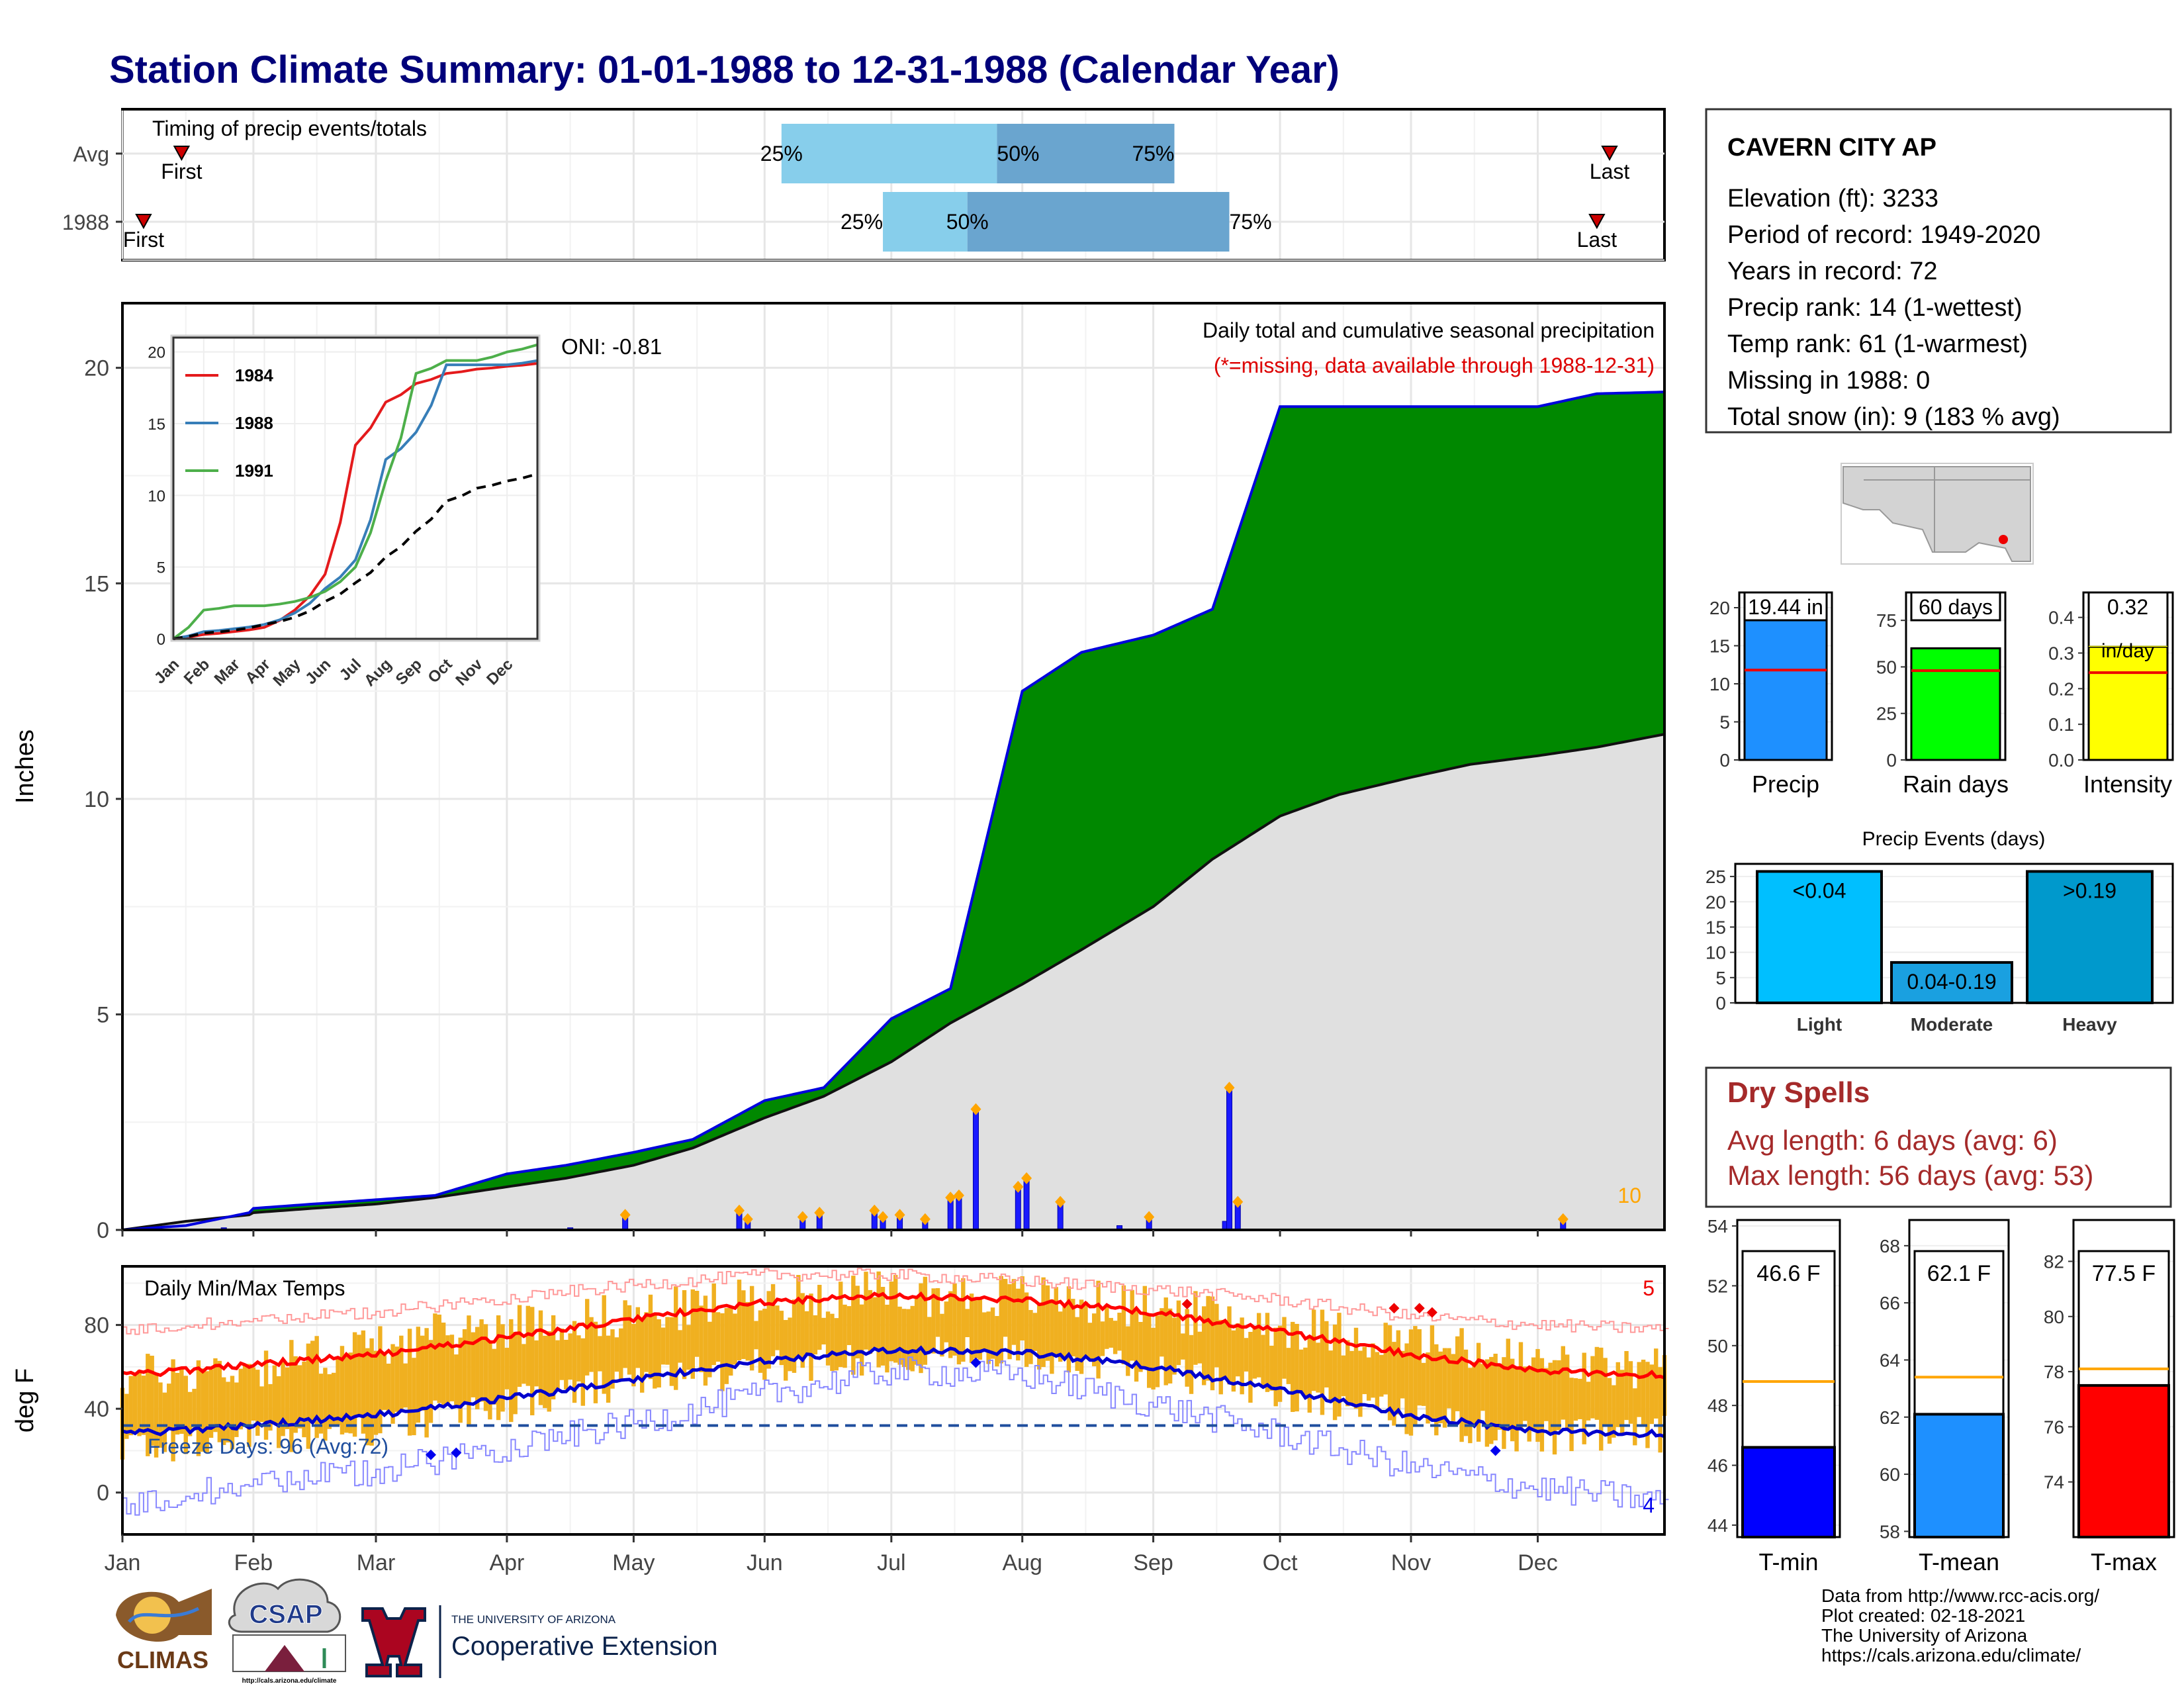  I want to click on dry-spells-max: Max length: 56 days (avg: 53), so click(1910, 1175).